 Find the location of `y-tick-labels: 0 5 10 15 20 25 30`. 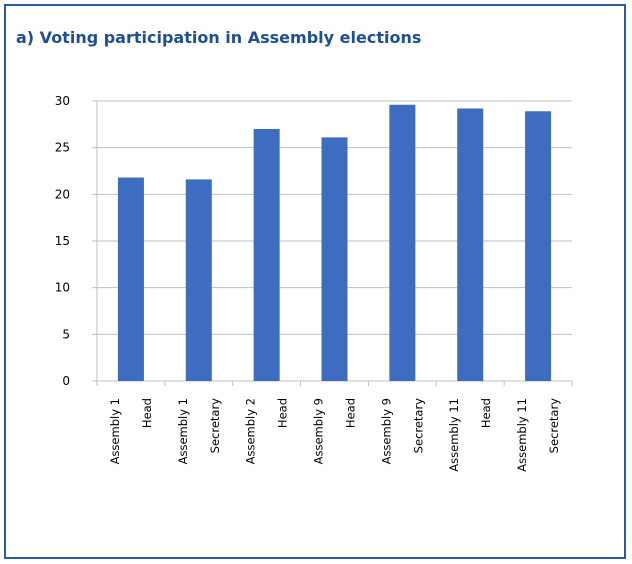

y-tick-labels: 0 5 10 15 20 25 30 is located at coordinates (62, 241).